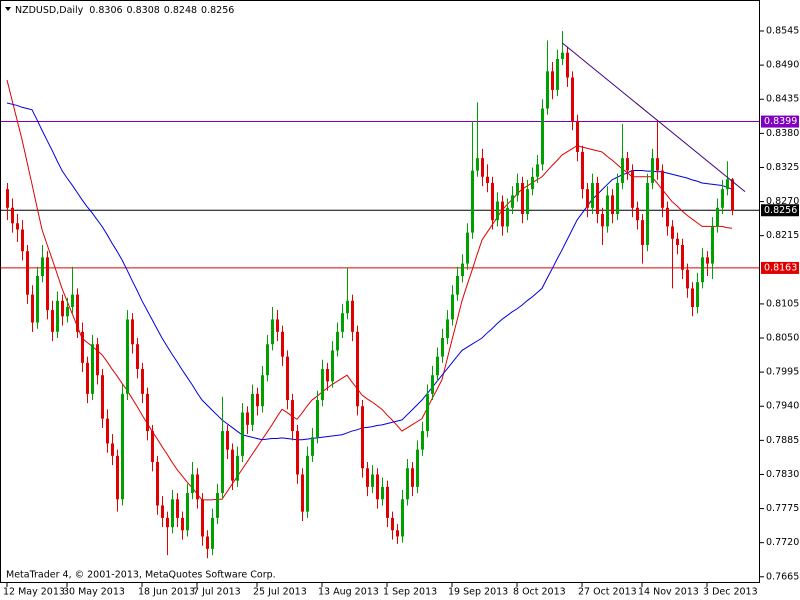 Image resolution: width=800 pixels, height=600 pixels. I want to click on chart-header: NZDUSD,Daily 0.8306 0.8308 0.8248 0.8256, so click(124, 10).